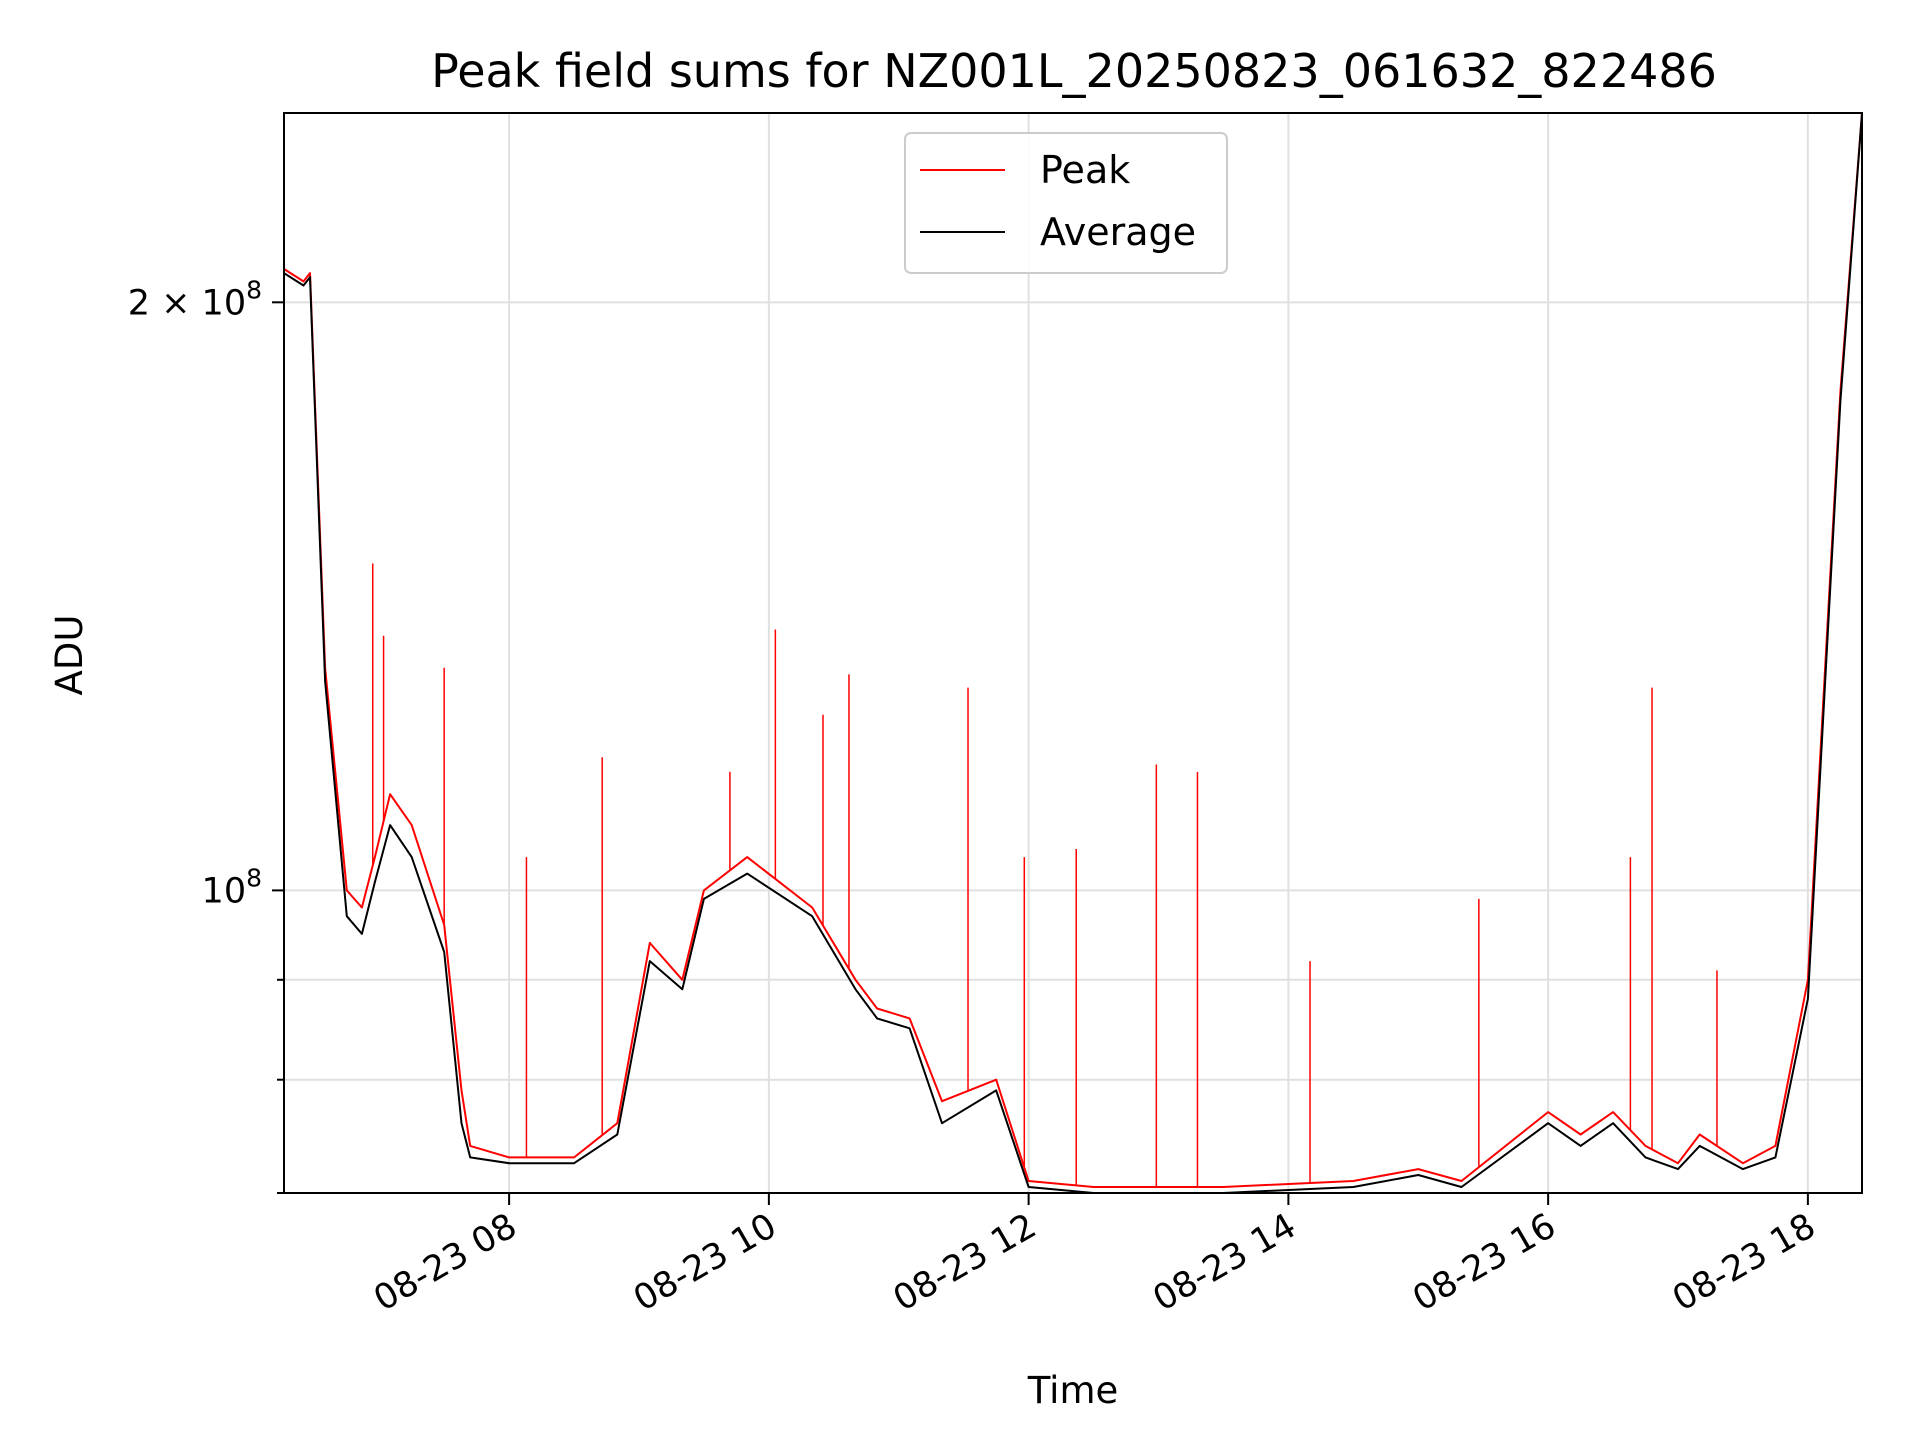 The width and height of the screenshot is (1920, 1440). Describe the element at coordinates (224, 891) in the screenshot. I see `y-tick-base: 10` at that location.